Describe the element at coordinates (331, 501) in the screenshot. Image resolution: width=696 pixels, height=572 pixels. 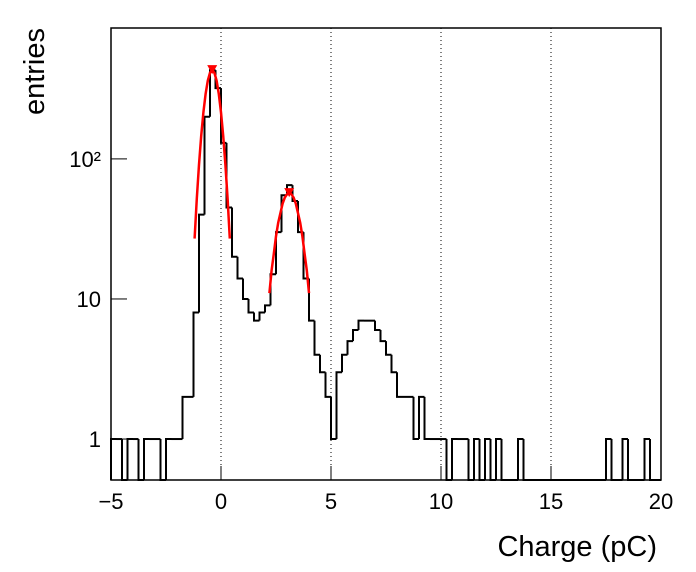
I see `x-tick-label: 5` at that location.